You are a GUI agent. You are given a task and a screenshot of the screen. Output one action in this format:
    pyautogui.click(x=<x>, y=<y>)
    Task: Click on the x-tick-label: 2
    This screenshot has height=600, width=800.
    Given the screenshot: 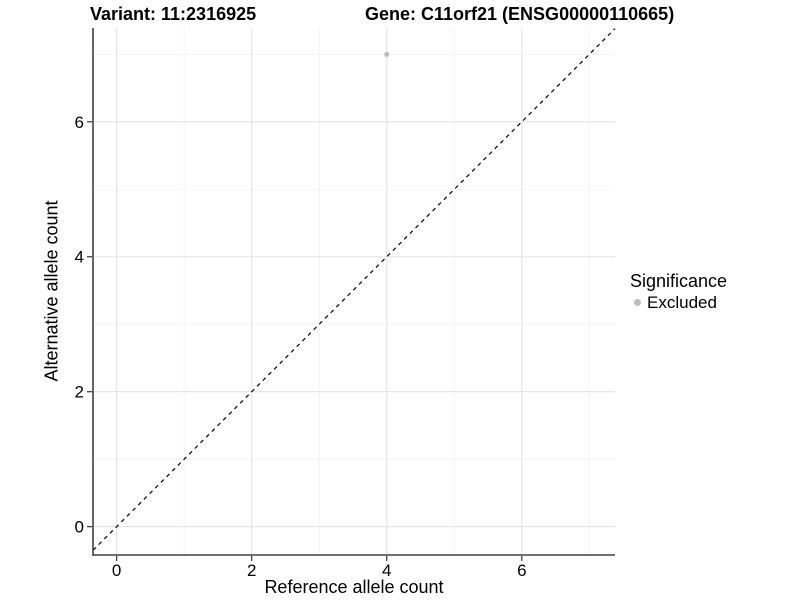 What is the action you would take?
    pyautogui.click(x=251, y=570)
    